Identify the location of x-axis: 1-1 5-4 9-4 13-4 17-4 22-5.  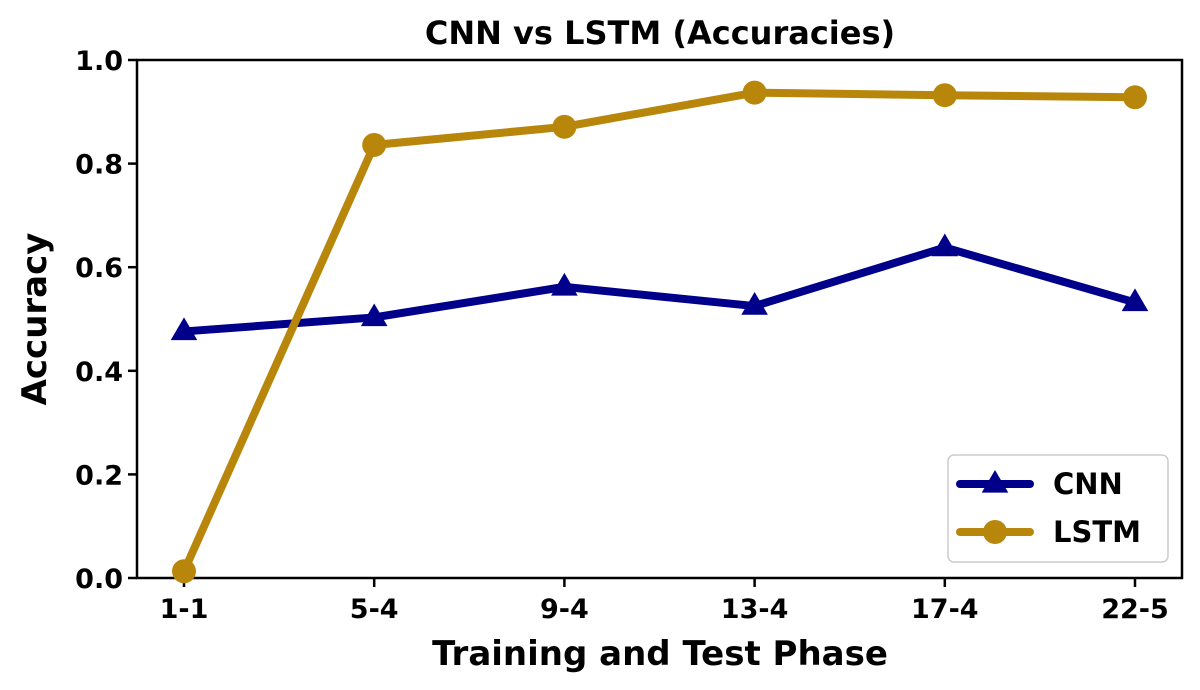
(664, 601).